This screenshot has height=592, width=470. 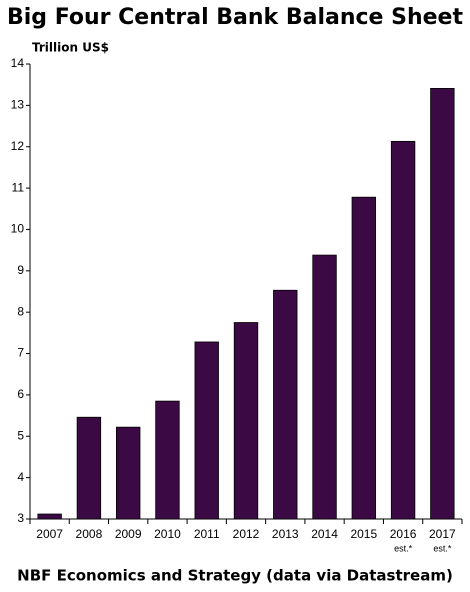 I want to click on y-tick-label: 12, so click(x=18, y=146).